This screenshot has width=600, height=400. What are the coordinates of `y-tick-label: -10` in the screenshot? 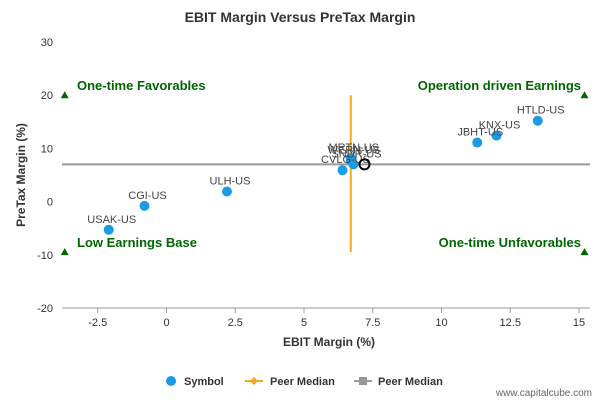 It's located at (45, 256).